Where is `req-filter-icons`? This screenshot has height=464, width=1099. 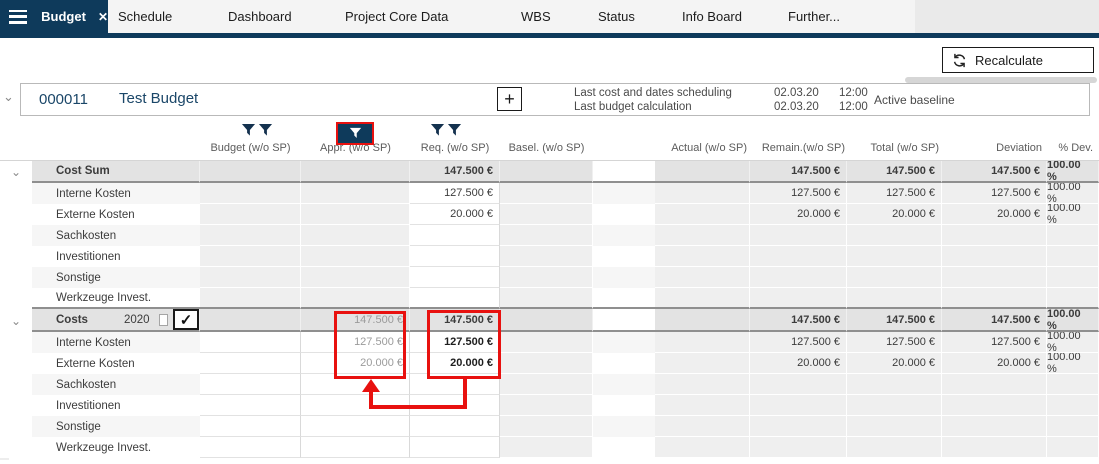
req-filter-icons is located at coordinates (446, 130).